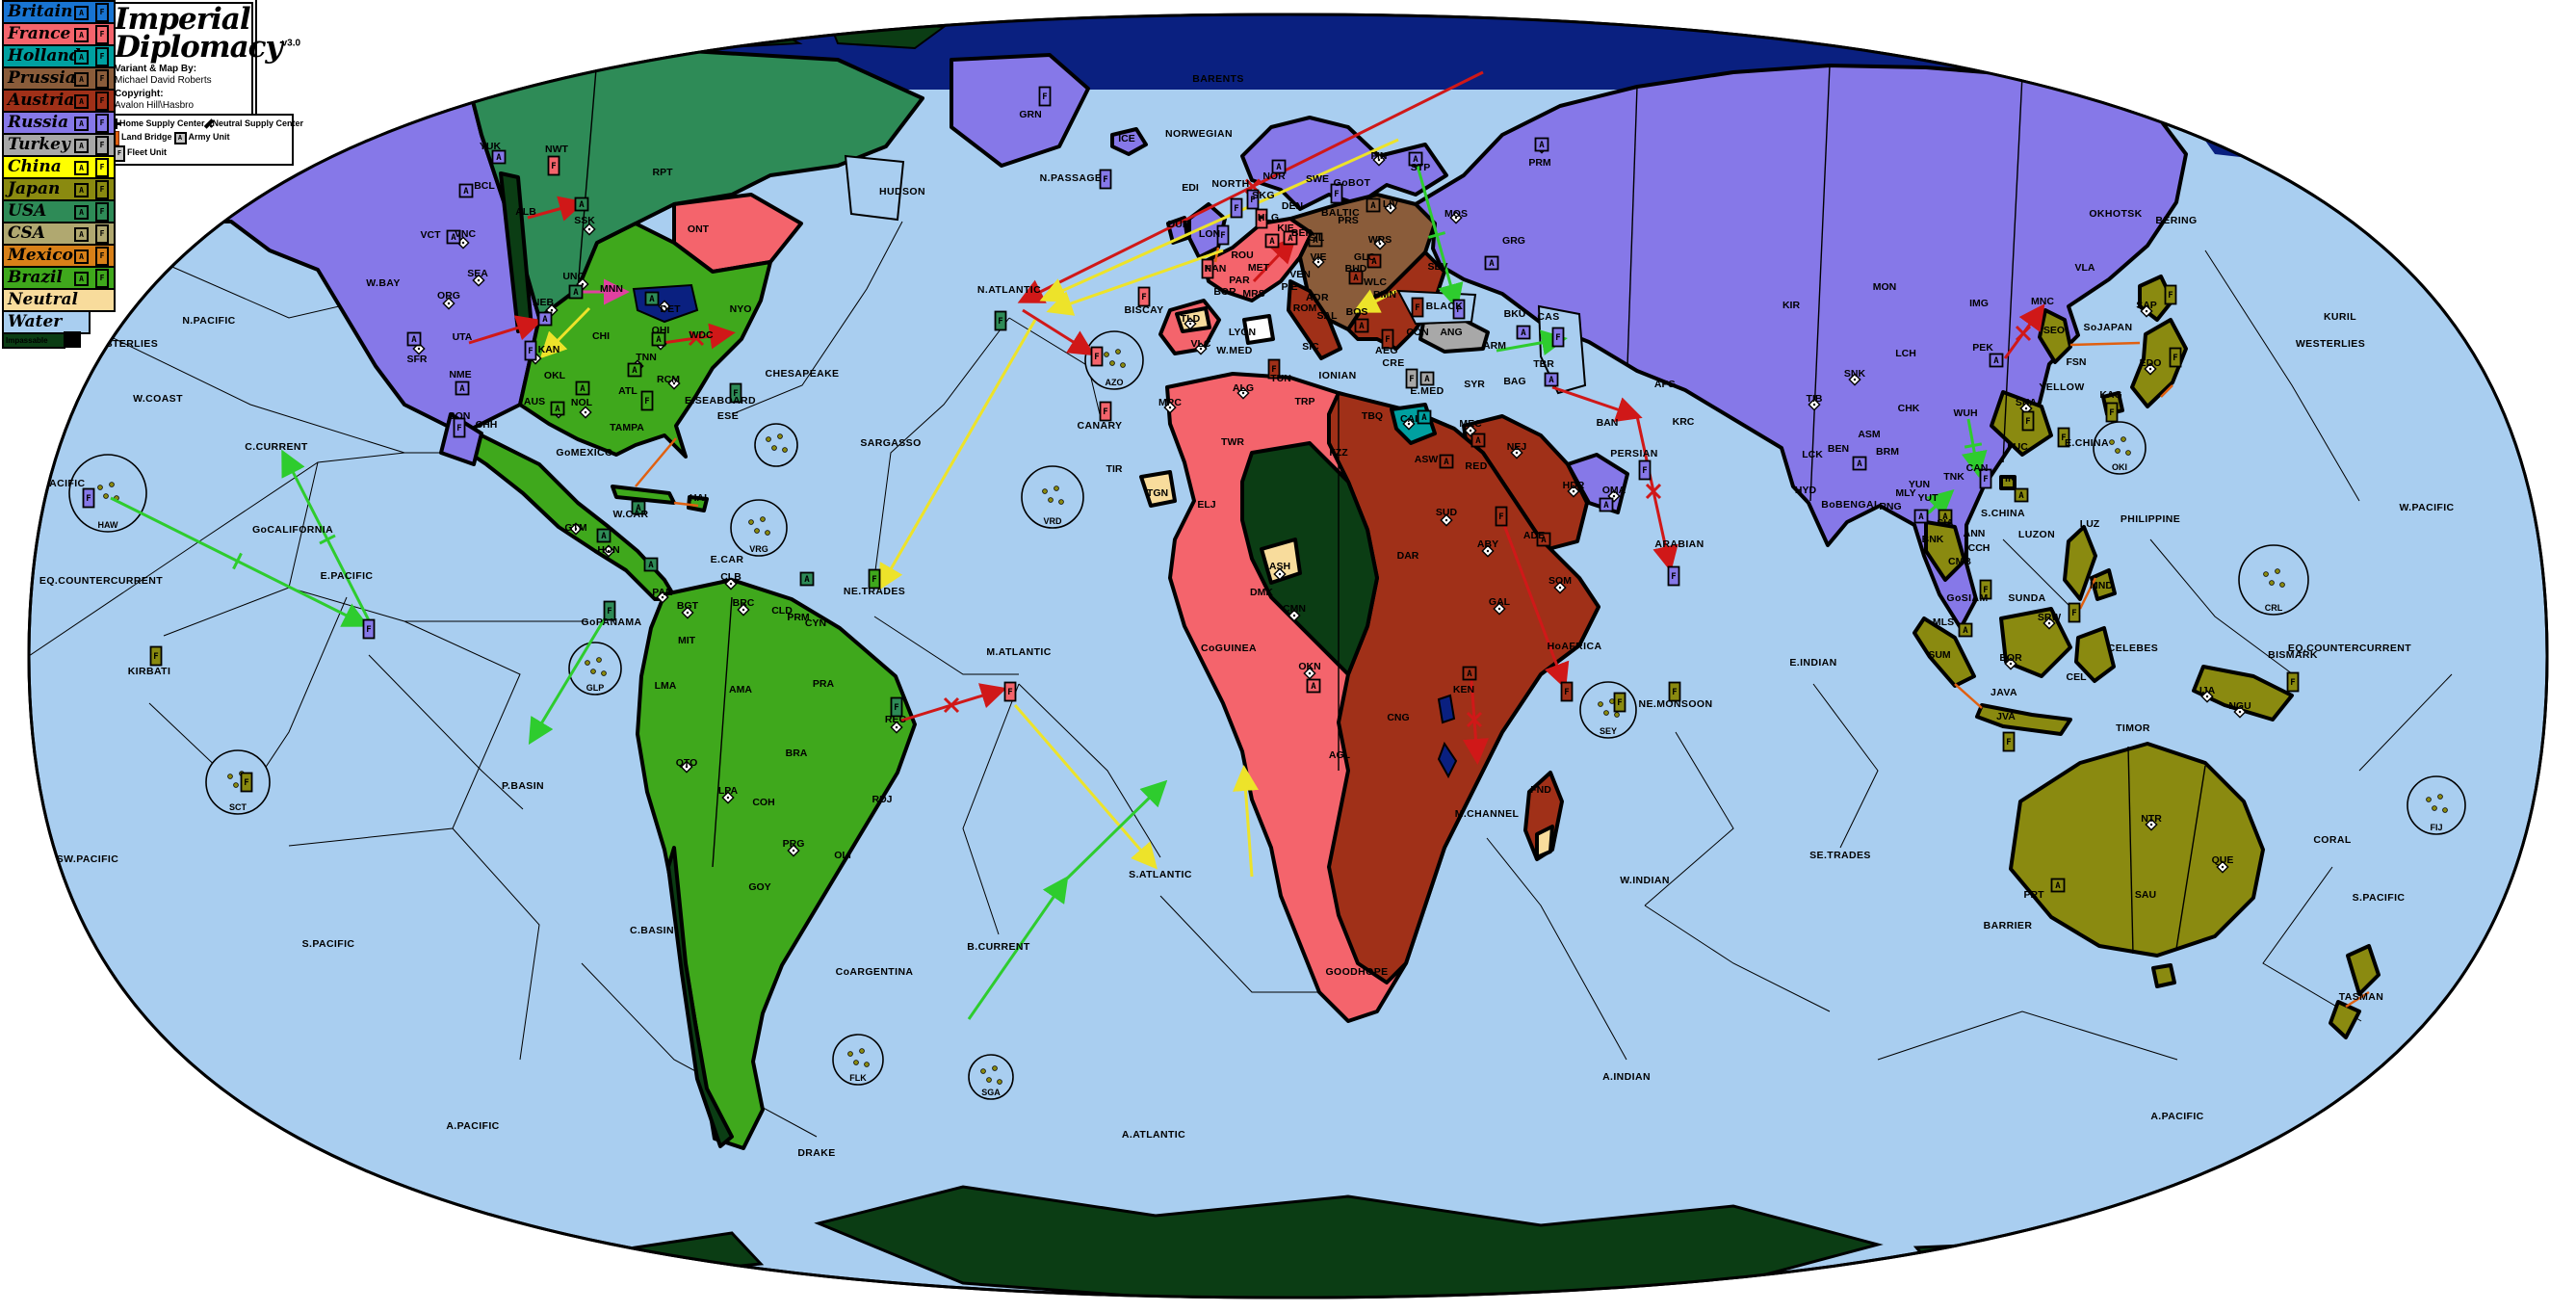 The image size is (2576, 1312). What do you see at coordinates (238, 782) in the screenshot?
I see `island-circle: SCT` at bounding box center [238, 782].